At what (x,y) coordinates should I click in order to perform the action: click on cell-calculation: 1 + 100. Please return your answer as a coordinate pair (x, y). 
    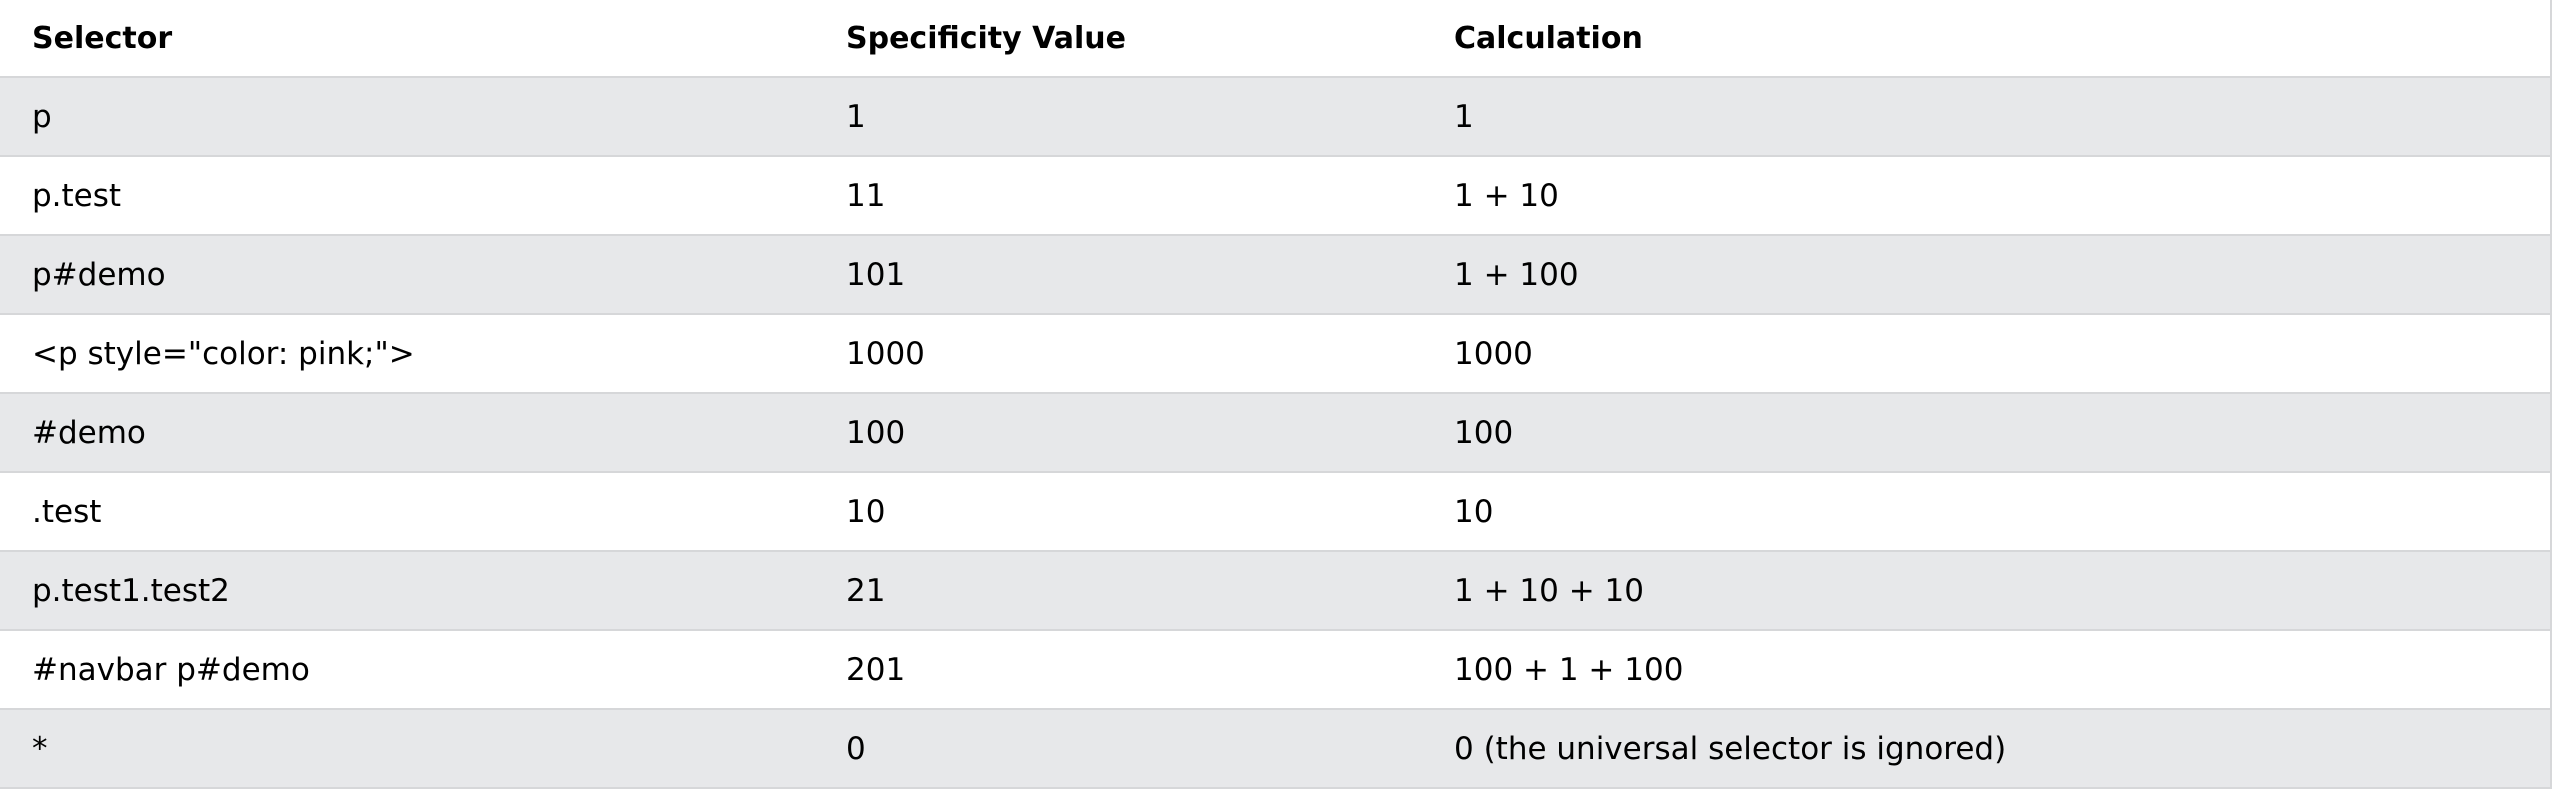
    Looking at the image, I should click on (1986, 275).